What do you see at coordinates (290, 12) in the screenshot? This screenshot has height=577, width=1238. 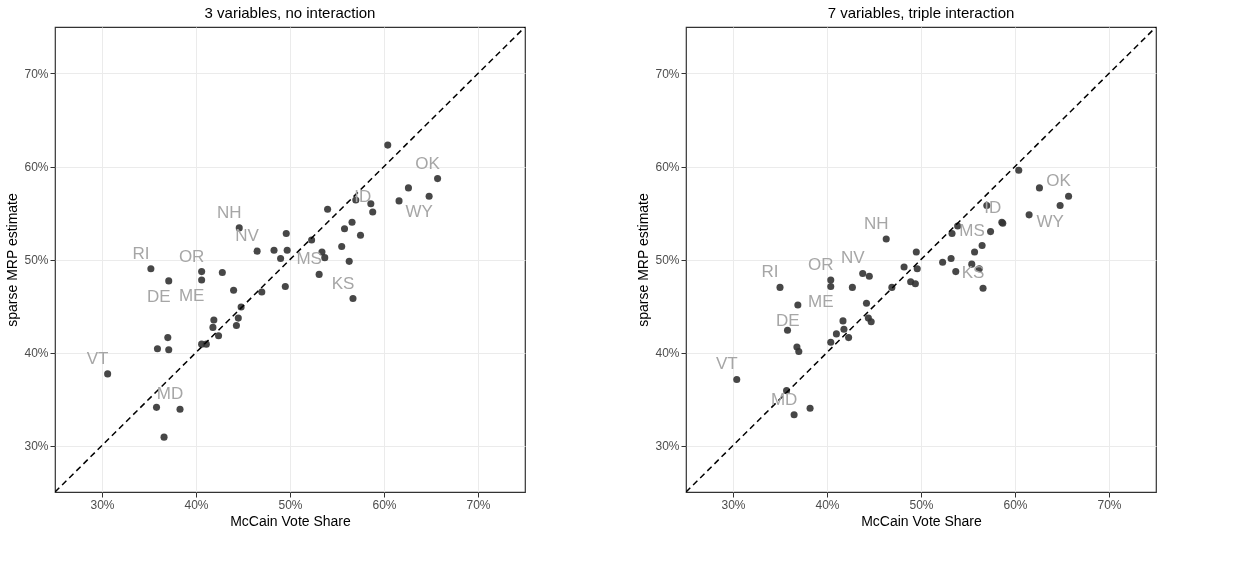 I see `chart-title: 3 variables, no interaction` at bounding box center [290, 12].